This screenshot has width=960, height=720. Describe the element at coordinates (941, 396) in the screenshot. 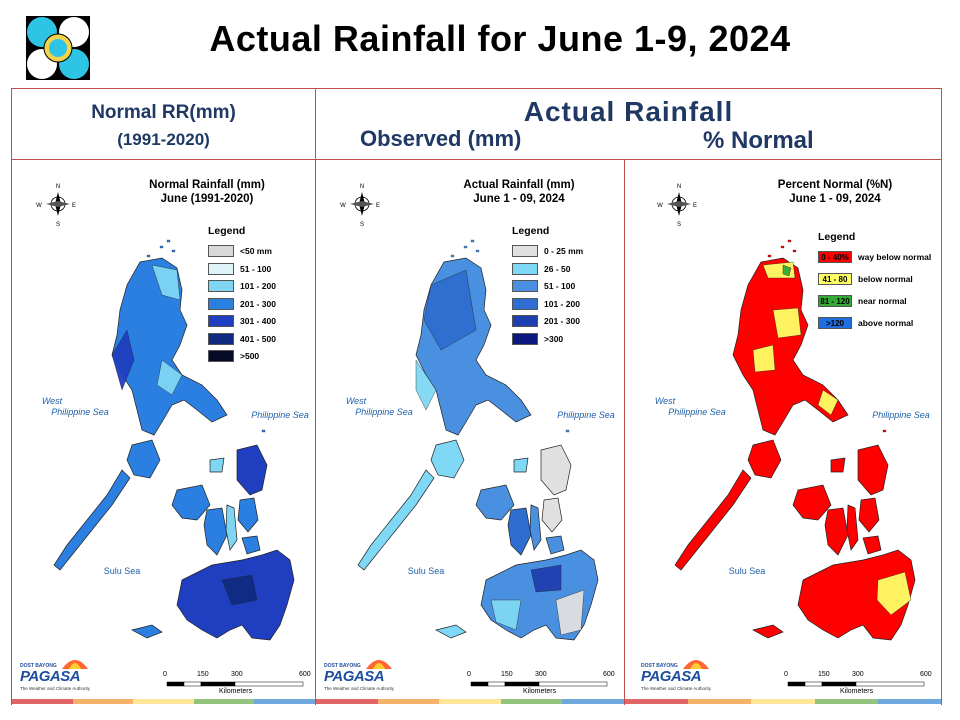

I see `frame-right` at that location.